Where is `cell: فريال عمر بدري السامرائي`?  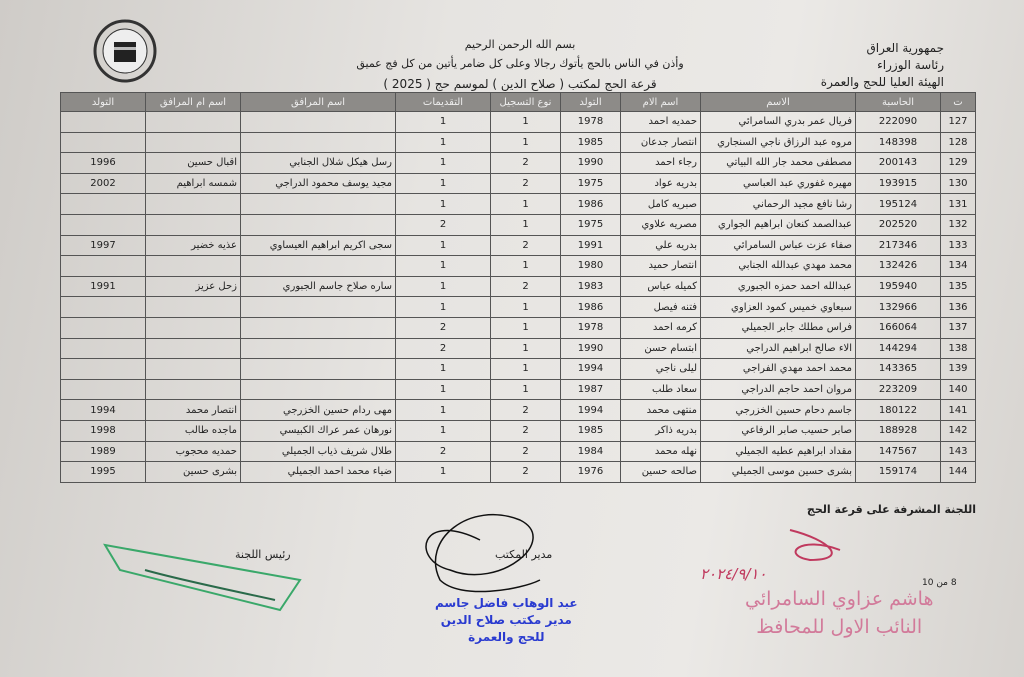
cell: فريال عمر بدري السامرائي is located at coordinates (778, 122).